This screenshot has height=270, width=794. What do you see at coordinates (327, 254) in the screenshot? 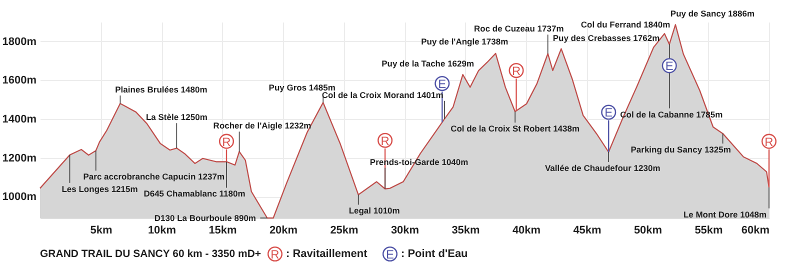
I see `legend-label: : Ravitaillement` at bounding box center [327, 254].